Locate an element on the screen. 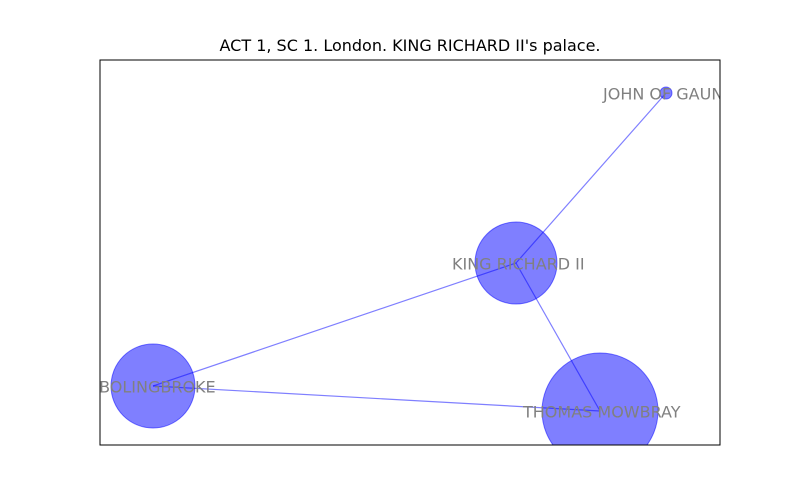 This screenshot has height=500, width=800. node-bolingbroke is located at coordinates (153, 386).